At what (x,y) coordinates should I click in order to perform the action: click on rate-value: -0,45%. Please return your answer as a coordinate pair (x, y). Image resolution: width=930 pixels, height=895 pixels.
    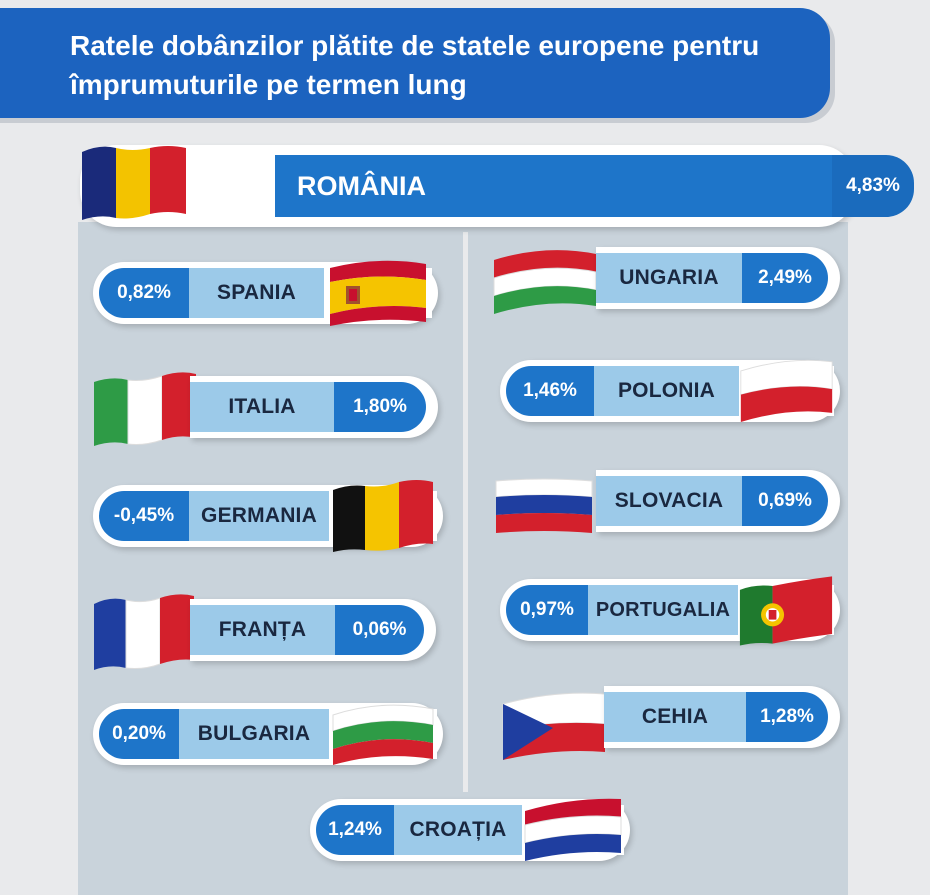
    Looking at the image, I should click on (144, 516).